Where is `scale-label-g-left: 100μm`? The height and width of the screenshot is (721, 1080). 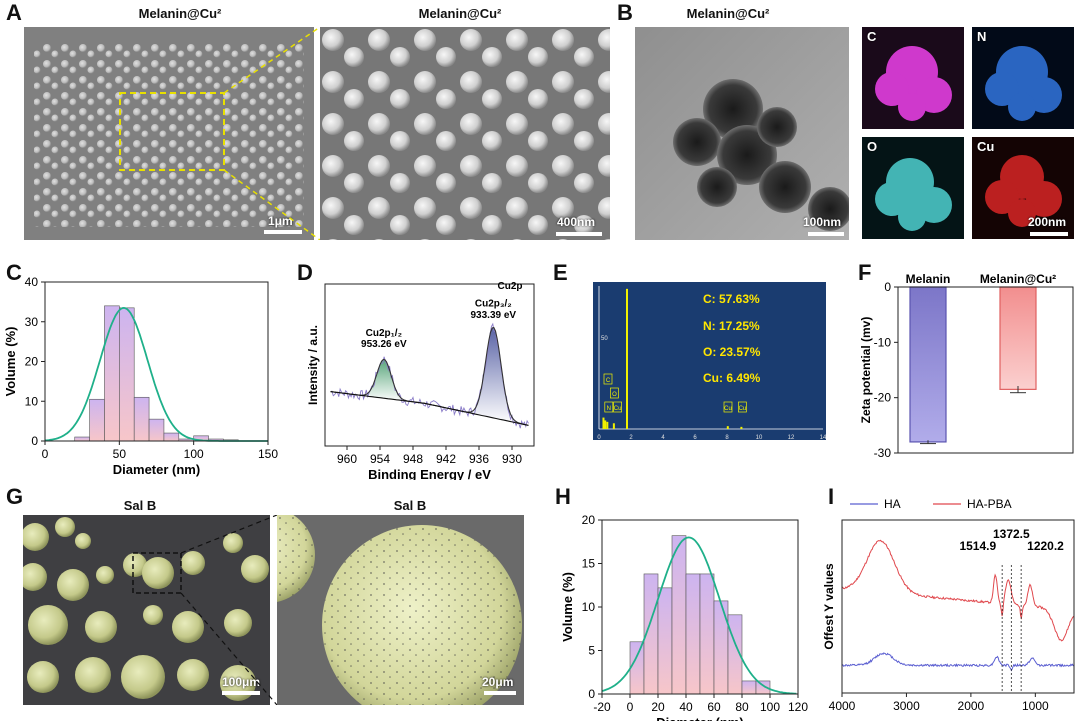
scale-label-g-left: 100μm is located at coordinates (241, 682).